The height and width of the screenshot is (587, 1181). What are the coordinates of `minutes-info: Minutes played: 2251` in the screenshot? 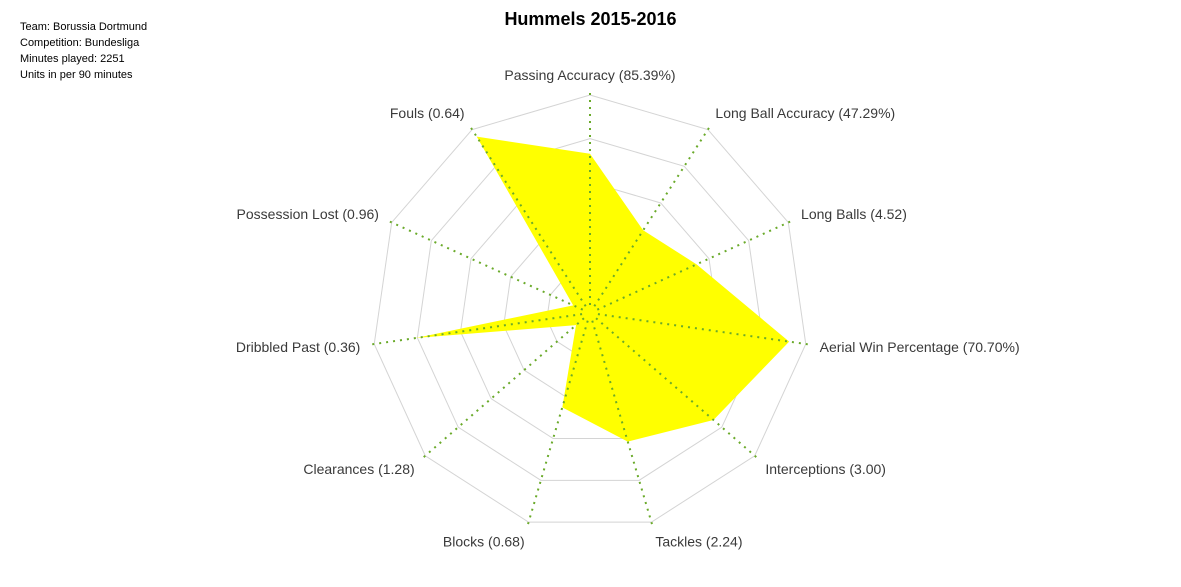 It's located at (72, 59).